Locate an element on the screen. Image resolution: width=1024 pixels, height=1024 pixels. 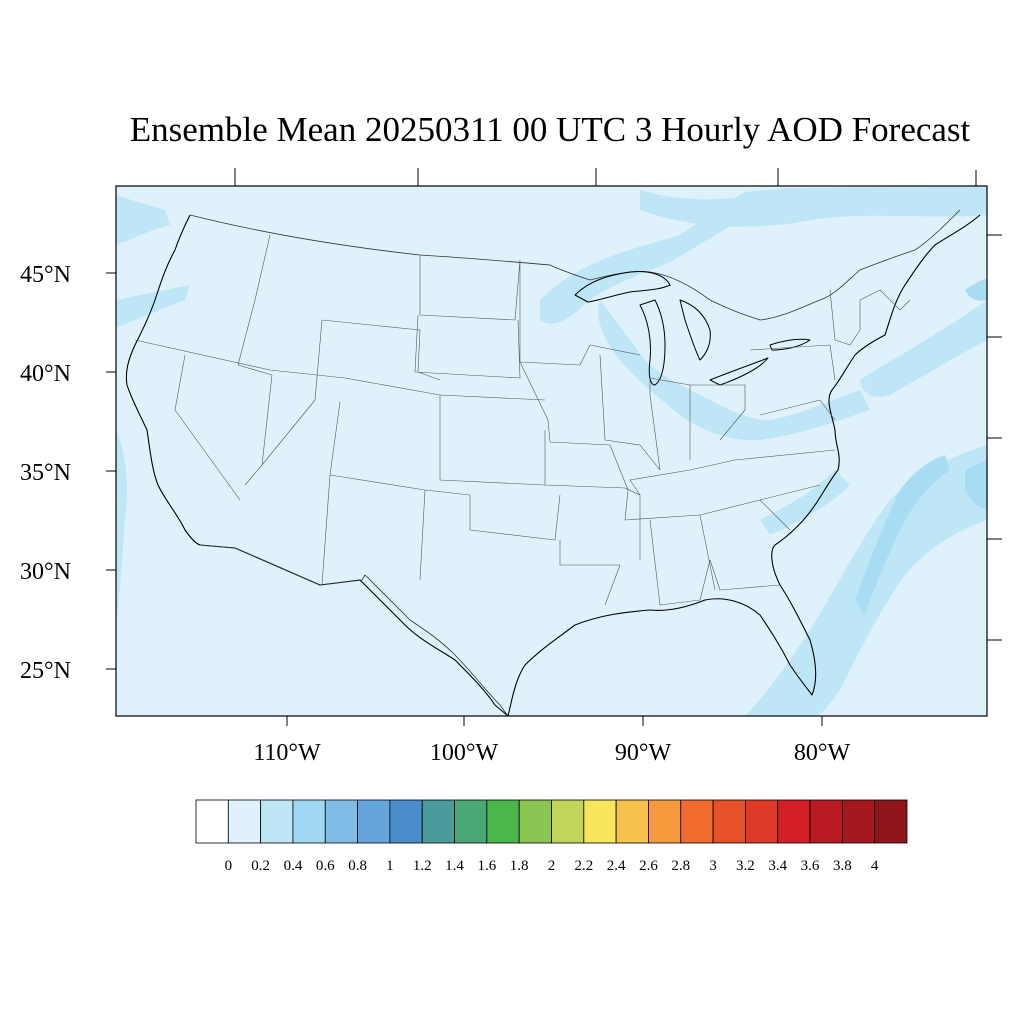
colorbar-label: 0.6 is located at coordinates (325, 866).